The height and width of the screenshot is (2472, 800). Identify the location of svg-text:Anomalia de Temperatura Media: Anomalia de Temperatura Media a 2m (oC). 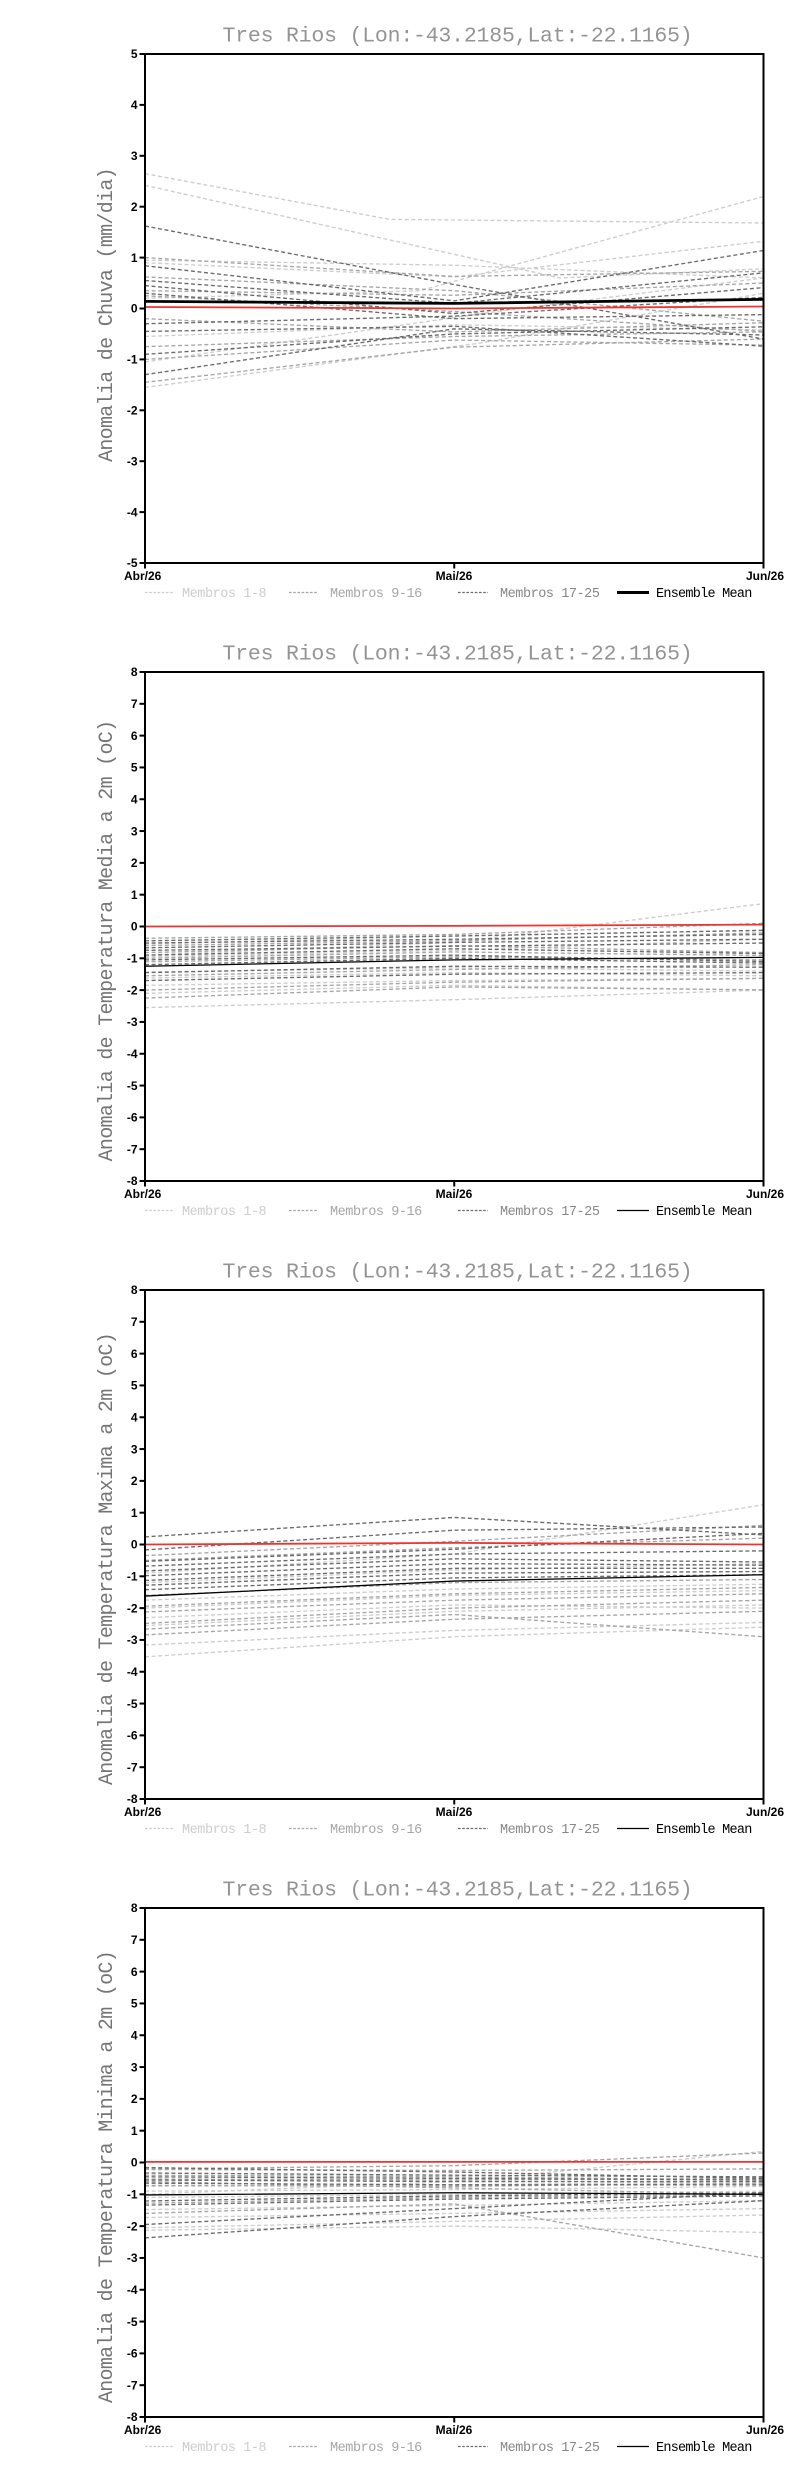
(107, 941).